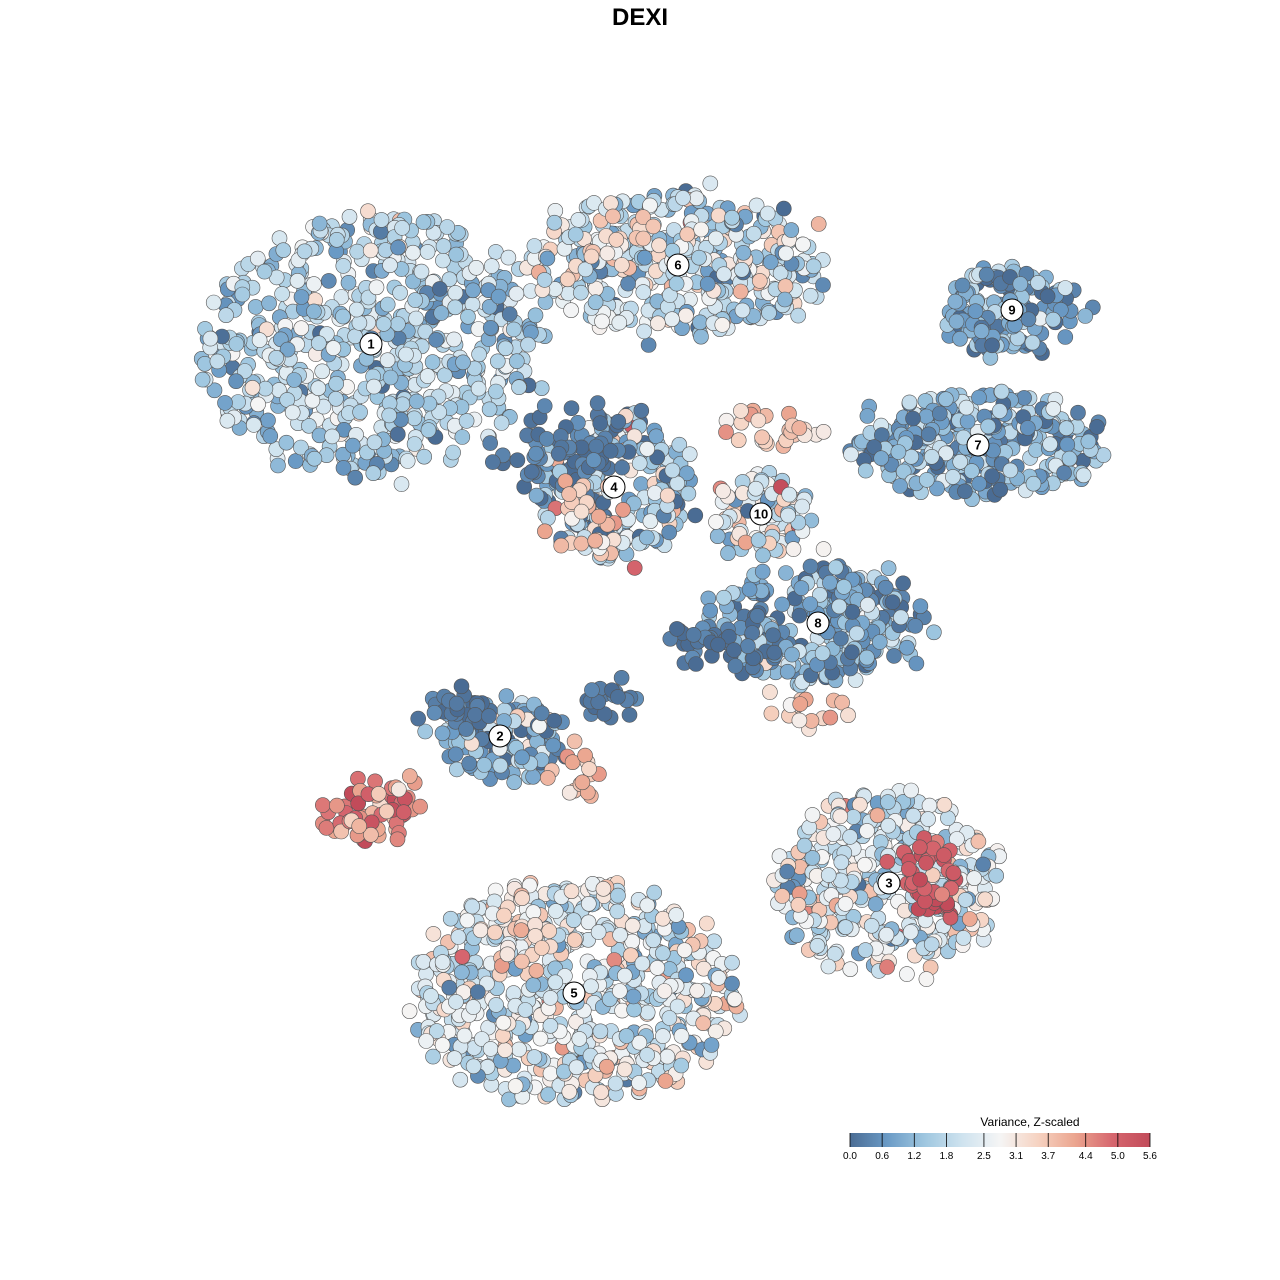 Image resolution: width=1280 pixels, height=1280 pixels. Describe the element at coordinates (1029, 1122) in the screenshot. I see `legend-title: Variance, Z-scaled` at that location.